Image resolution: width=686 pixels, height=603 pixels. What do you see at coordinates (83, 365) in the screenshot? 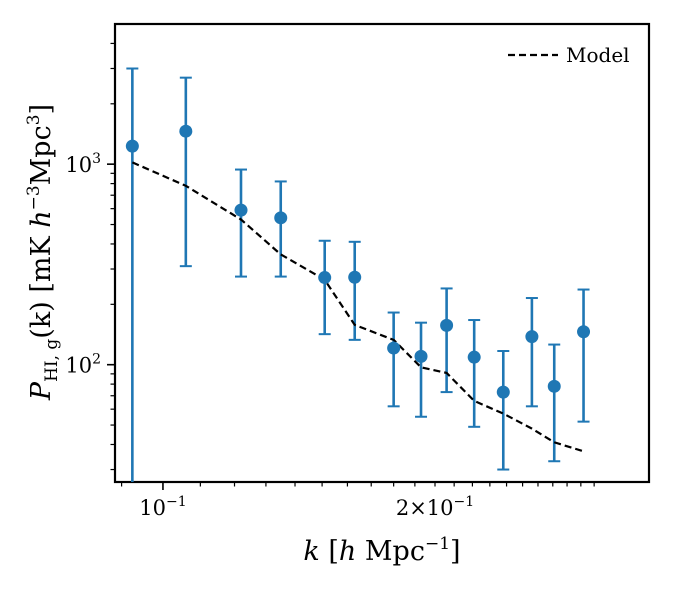
I see `y-tick-label: 102` at bounding box center [83, 365].